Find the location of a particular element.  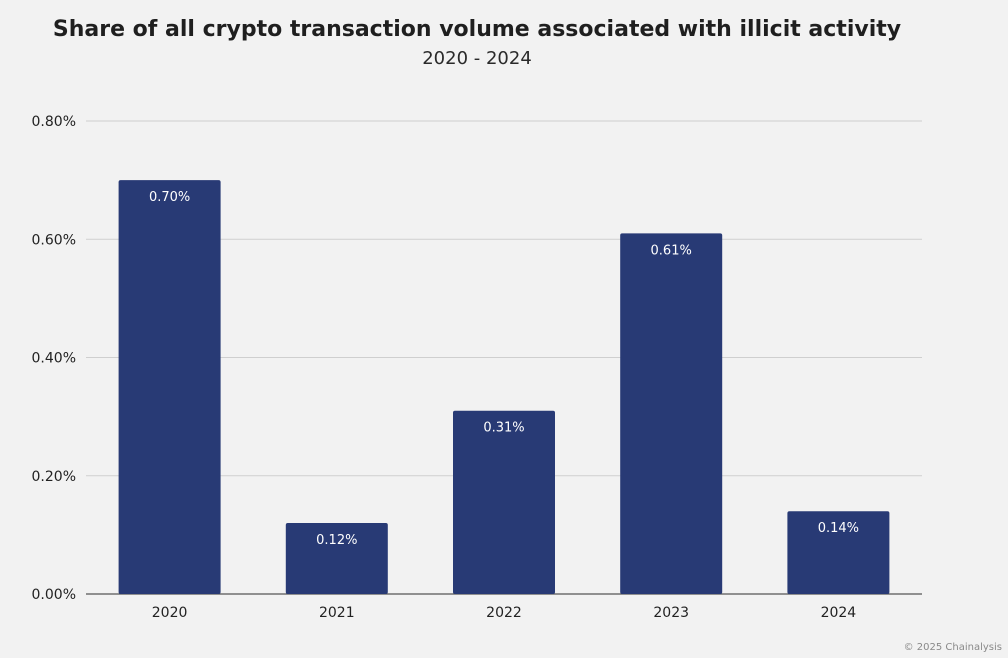

data-label-2021: 0.12% is located at coordinates (336, 540).